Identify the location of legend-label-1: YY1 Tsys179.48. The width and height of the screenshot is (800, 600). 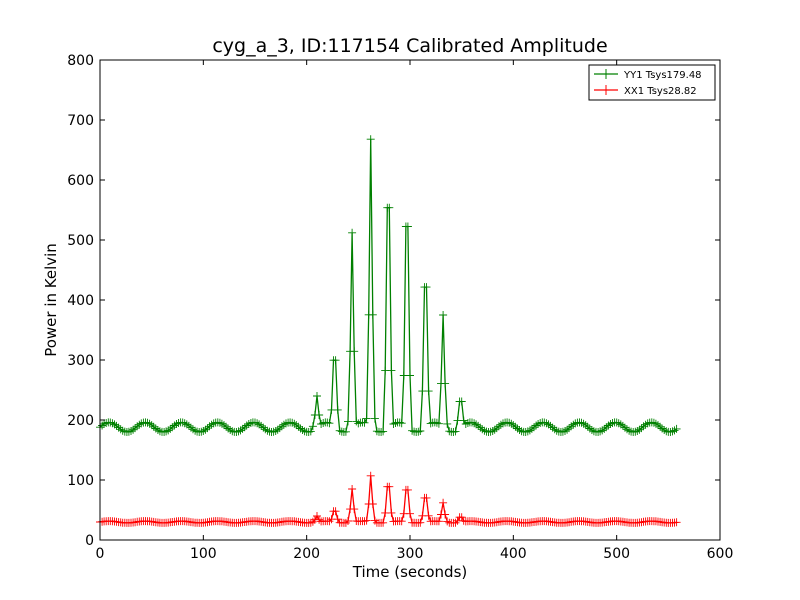
(662, 75).